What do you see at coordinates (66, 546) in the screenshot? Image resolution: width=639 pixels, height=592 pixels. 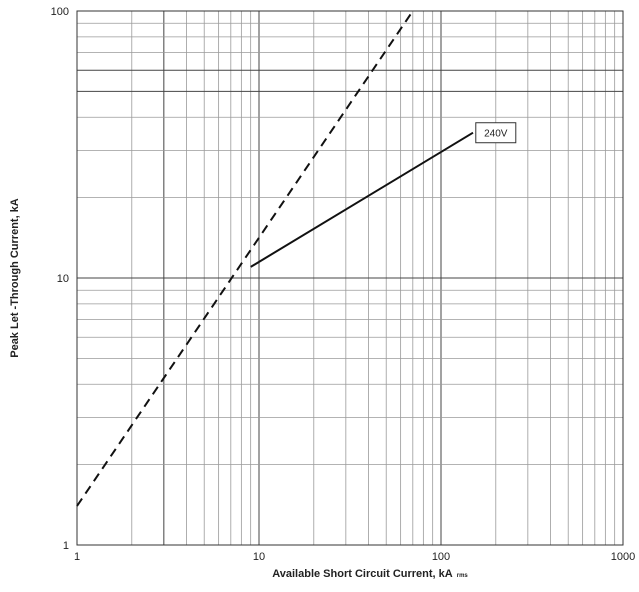 I see `y-tick-label: 1` at bounding box center [66, 546].